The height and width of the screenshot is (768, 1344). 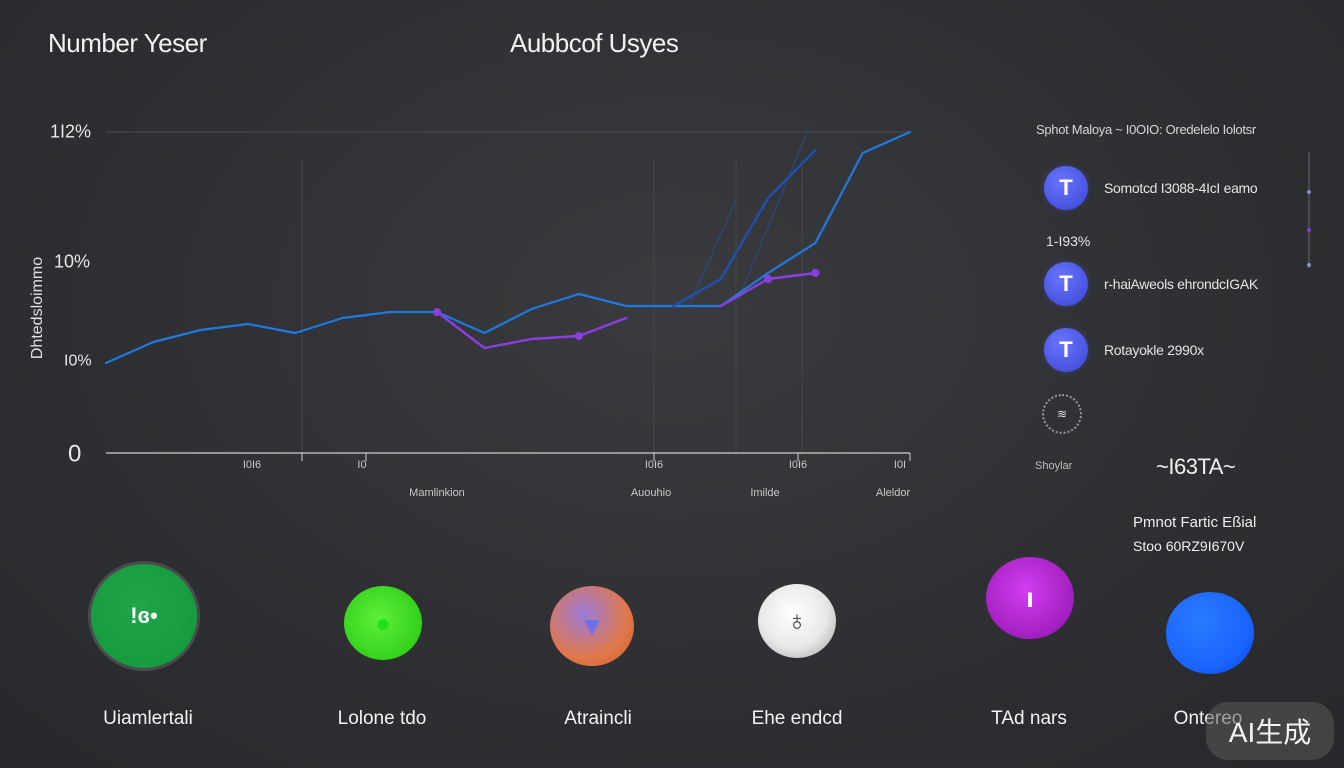 What do you see at coordinates (1068, 241) in the screenshot?
I see `panel-stat: 1-I93%` at bounding box center [1068, 241].